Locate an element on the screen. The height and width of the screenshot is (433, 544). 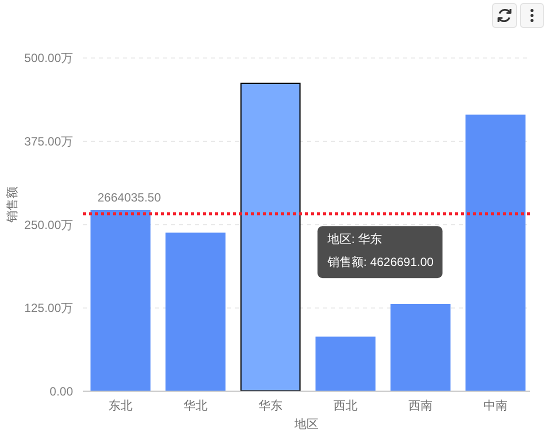
y-tick-label: 250.00万 is located at coordinates (48, 225).